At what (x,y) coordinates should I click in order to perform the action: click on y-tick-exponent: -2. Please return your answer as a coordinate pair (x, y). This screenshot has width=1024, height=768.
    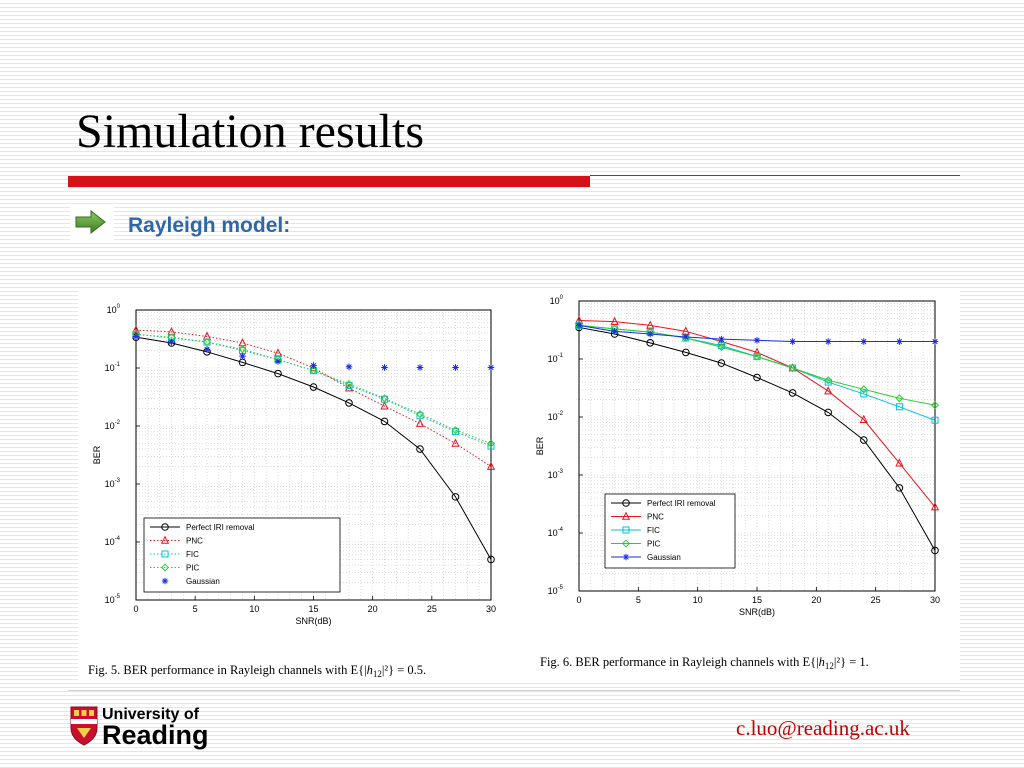
    Looking at the image, I should click on (118, 423).